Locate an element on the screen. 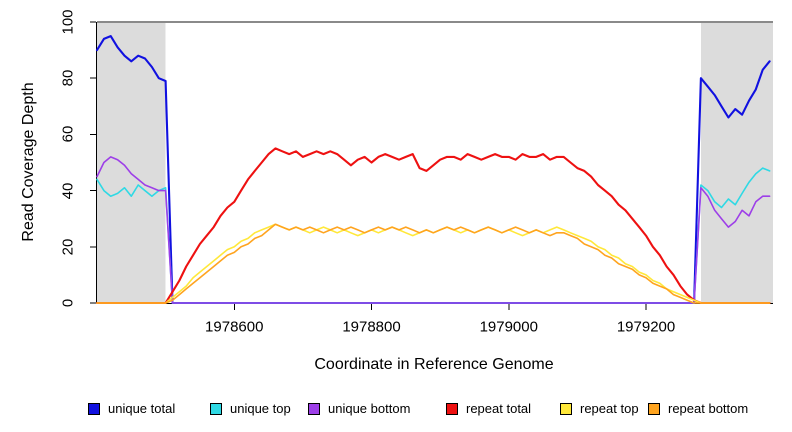  x-axis-title: Coordinate in Reference Genome is located at coordinates (434, 364).